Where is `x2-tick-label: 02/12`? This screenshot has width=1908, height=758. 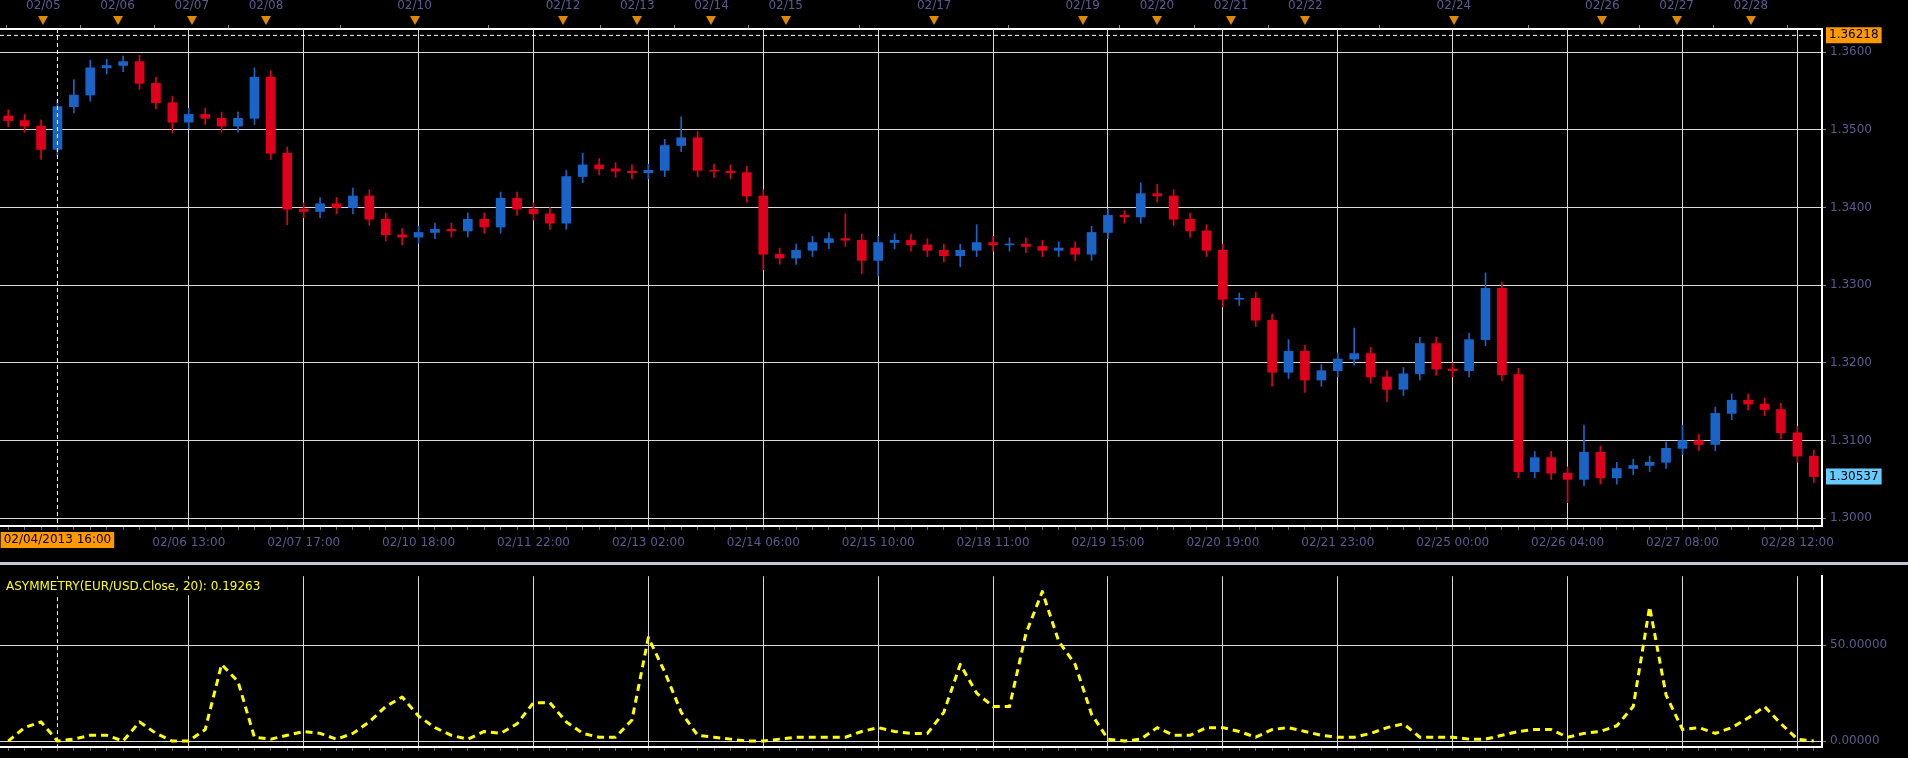 x2-tick-label: 02/12 is located at coordinates (563, 6).